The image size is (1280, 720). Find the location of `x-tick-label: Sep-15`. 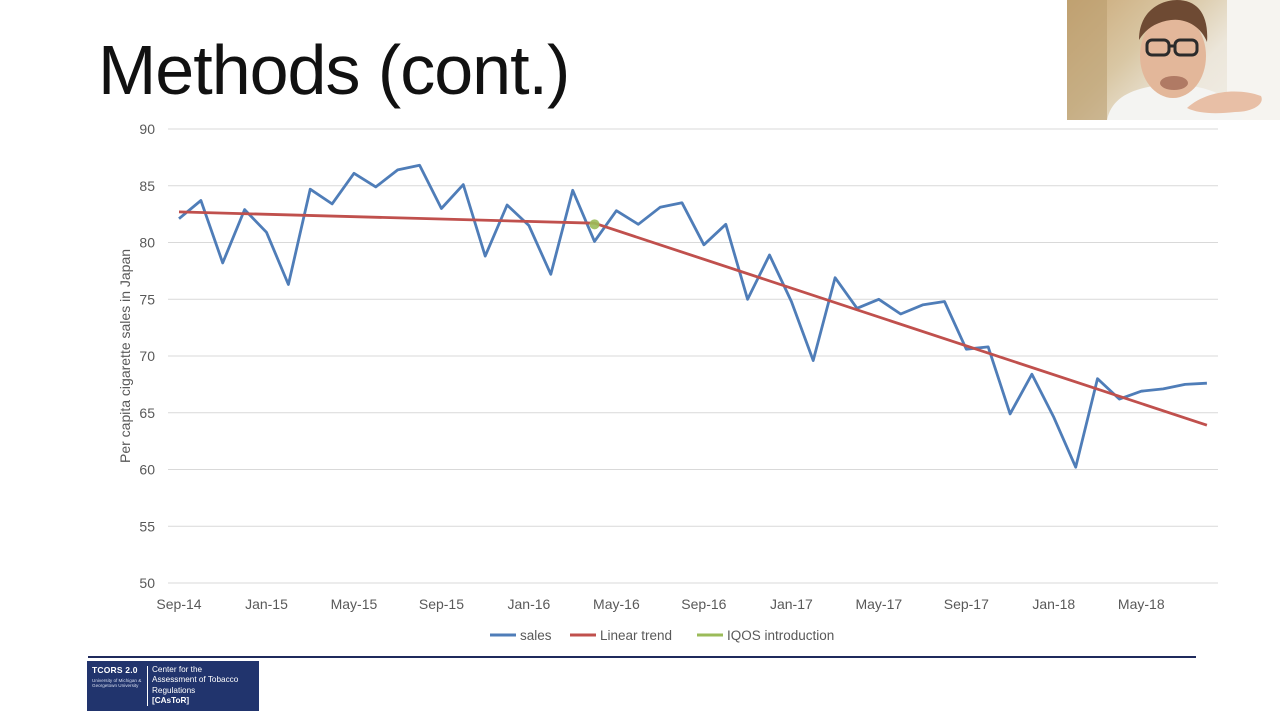

x-tick-label: Sep-15 is located at coordinates (441, 604).